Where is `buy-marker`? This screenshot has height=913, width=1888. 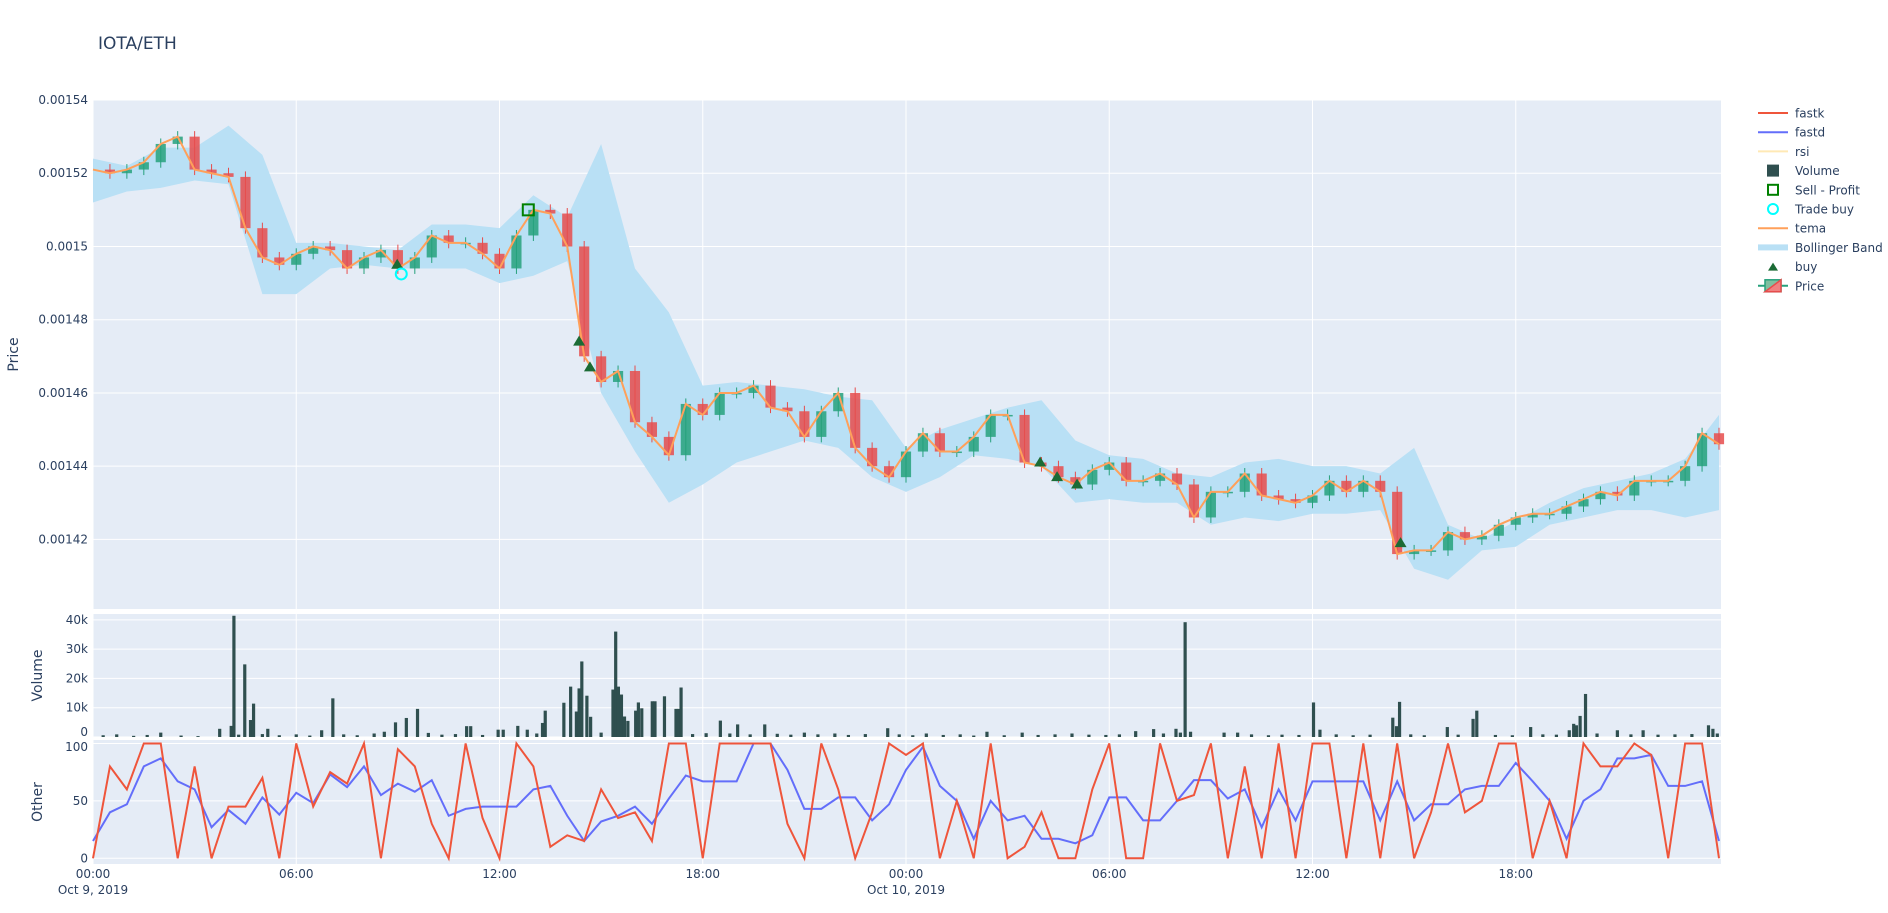
buy-marker is located at coordinates (579, 340).